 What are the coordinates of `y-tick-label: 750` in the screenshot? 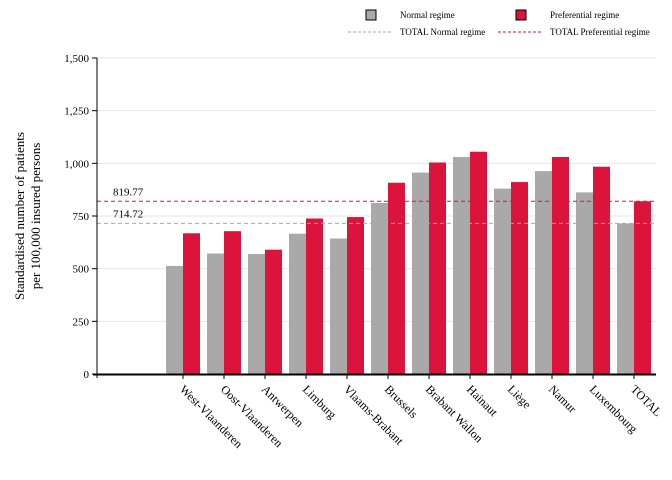 It's located at (81, 217).